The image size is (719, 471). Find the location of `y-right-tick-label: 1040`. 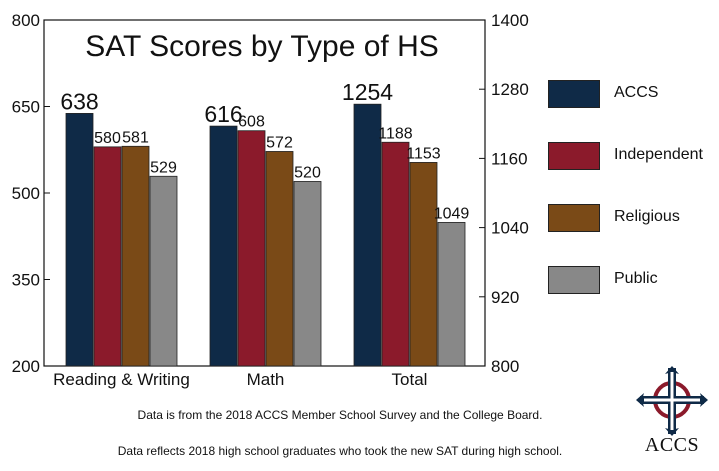

y-right-tick-label: 1040 is located at coordinates (510, 228).